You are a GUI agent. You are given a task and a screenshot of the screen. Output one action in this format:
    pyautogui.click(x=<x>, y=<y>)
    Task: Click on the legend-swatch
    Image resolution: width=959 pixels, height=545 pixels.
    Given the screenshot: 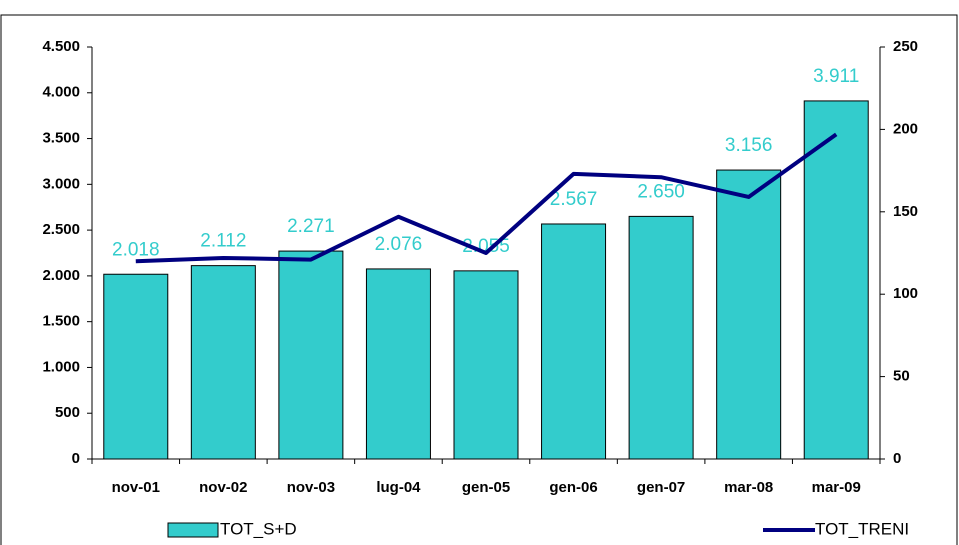 What is the action you would take?
    pyautogui.click(x=193, y=530)
    